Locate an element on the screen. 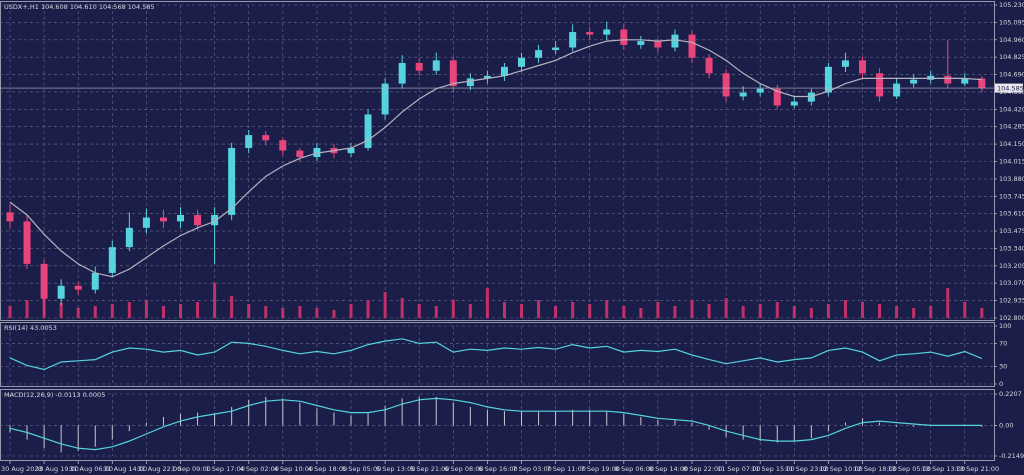 The image size is (1024, 475). y-tick-label: 103.340 is located at coordinates (1011, 248).